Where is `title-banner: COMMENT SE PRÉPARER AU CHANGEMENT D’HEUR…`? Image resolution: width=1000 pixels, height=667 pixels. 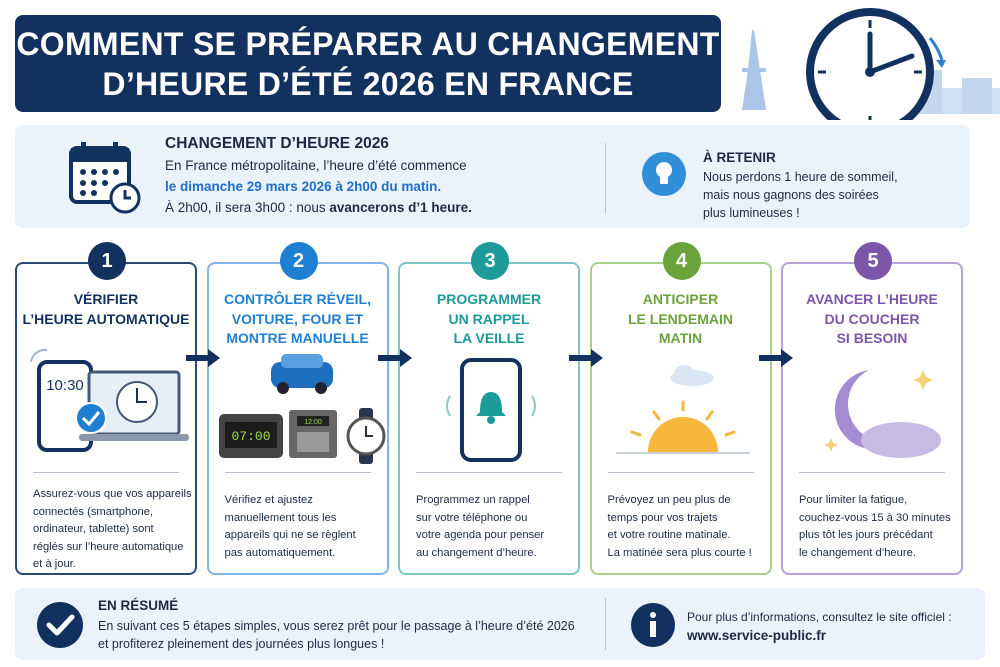 title-banner: COMMENT SE PRÉPARER AU CHANGEMENT D’HEUR… is located at coordinates (368, 63).